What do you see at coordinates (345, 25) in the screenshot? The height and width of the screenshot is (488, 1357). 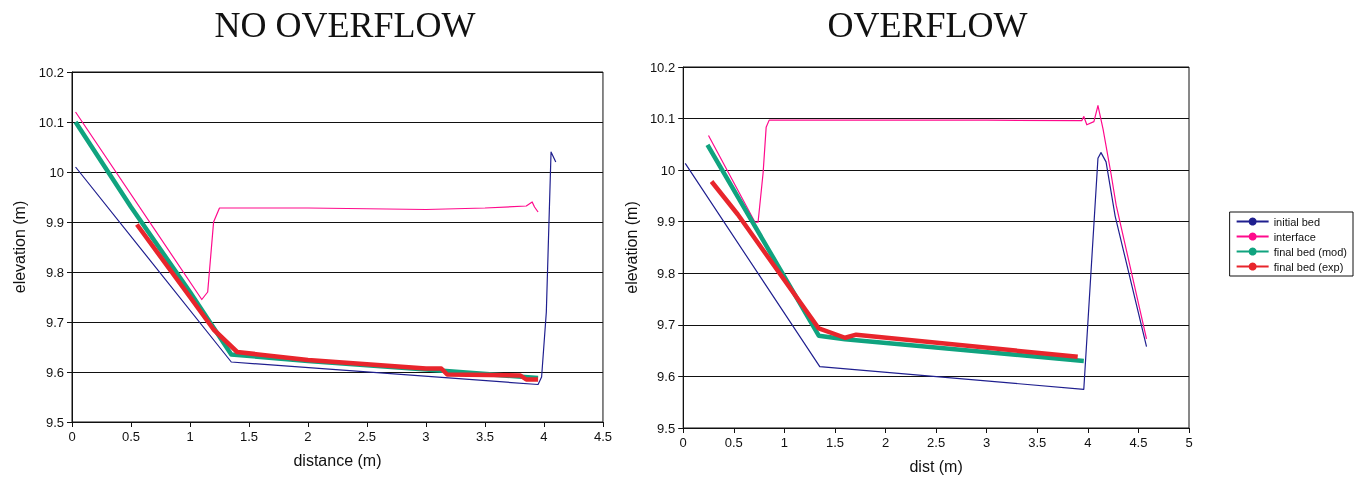 I see `chart-title: NO OVERFLOW` at bounding box center [345, 25].